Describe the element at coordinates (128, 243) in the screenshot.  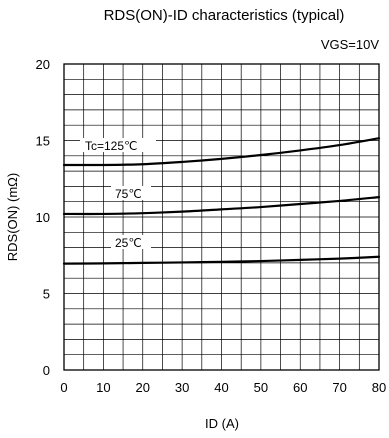
I see `series-label-25c: 25℃` at that location.